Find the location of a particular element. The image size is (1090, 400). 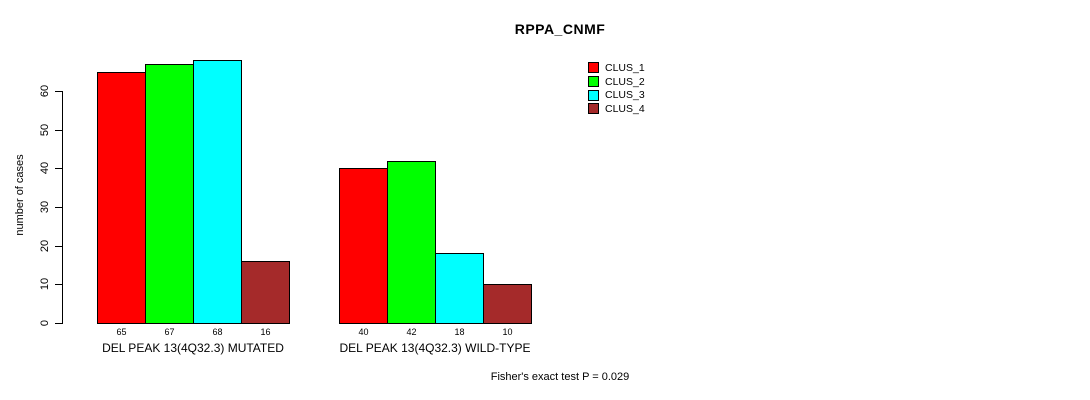

legend-item-clus_4: CLUS_4 is located at coordinates (616, 109).